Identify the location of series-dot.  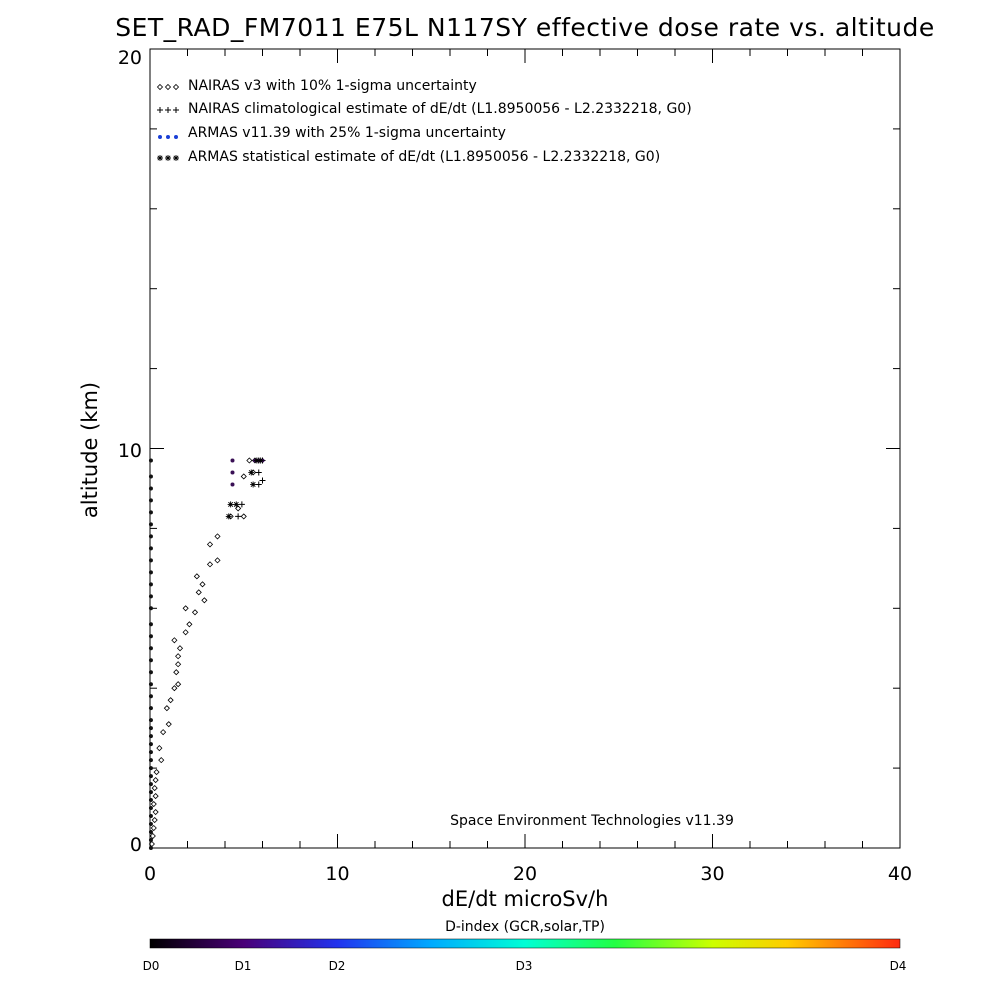
(206, 654).